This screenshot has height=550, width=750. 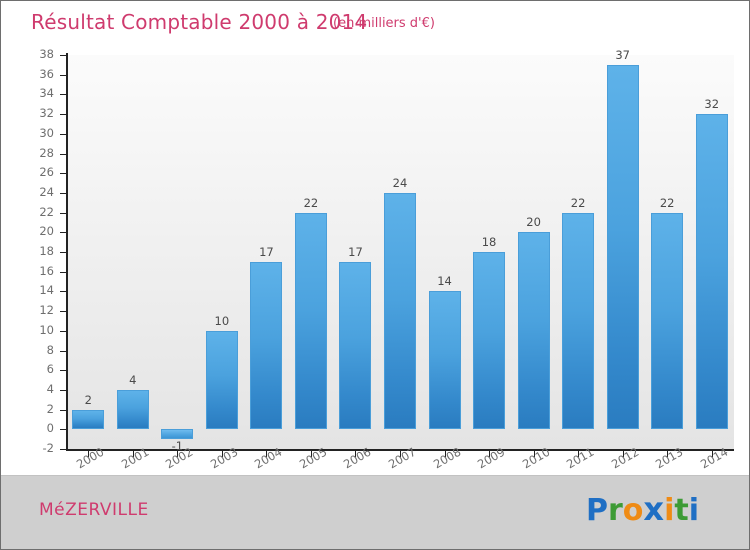 I want to click on logo-letter-i1: i, so click(x=669, y=510).